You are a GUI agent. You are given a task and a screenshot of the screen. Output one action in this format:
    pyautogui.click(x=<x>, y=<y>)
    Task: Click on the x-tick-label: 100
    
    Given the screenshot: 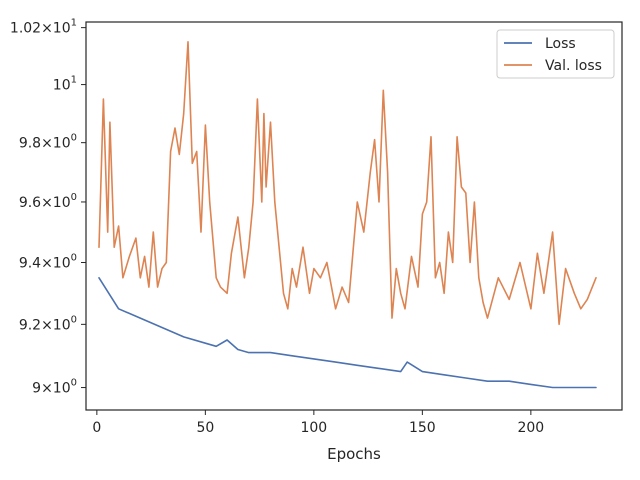 What is the action you would take?
    pyautogui.click(x=313, y=428)
    